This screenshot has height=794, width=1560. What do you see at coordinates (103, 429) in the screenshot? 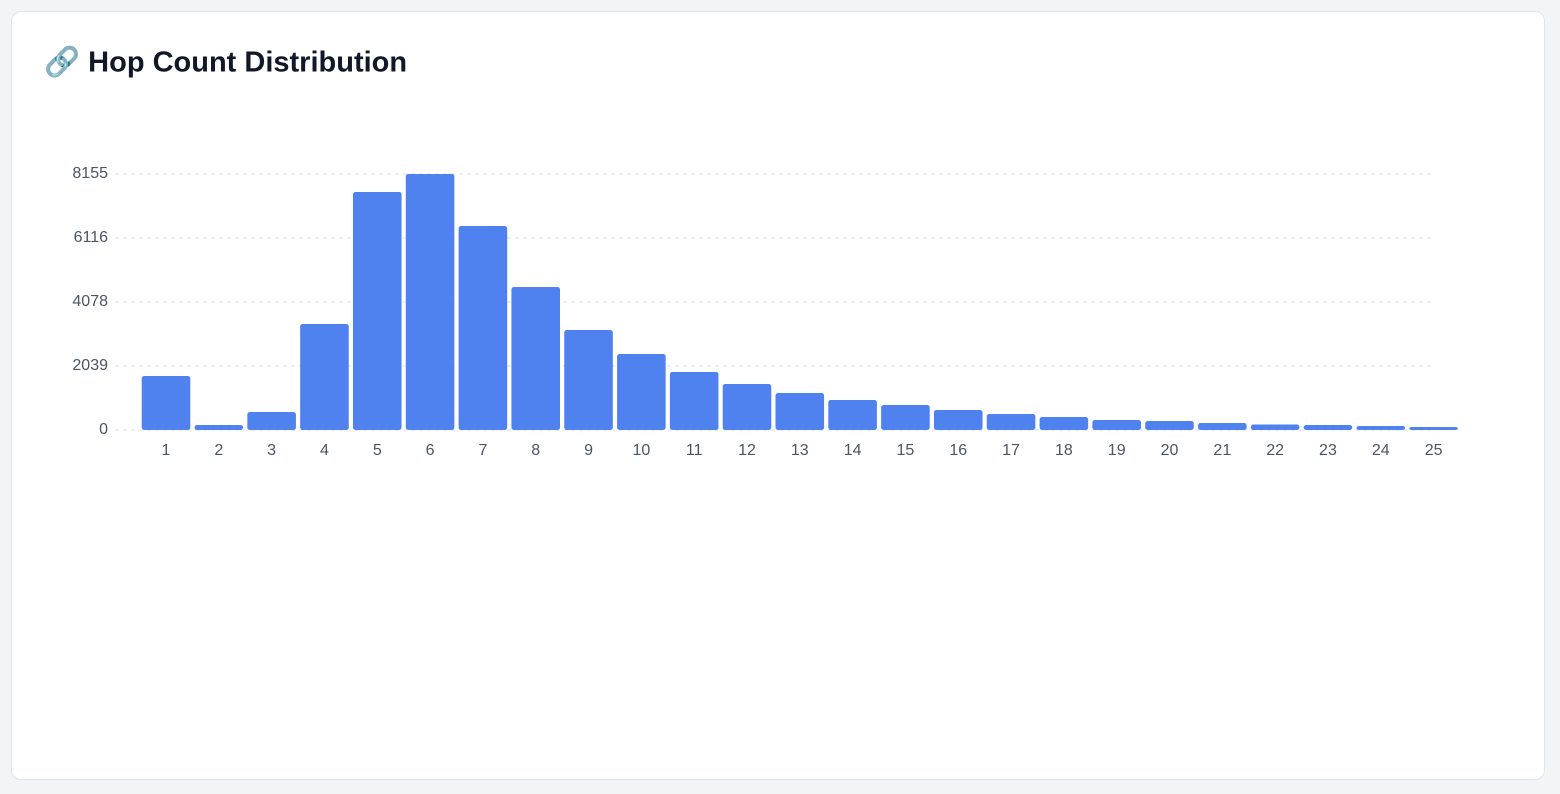
I see `y-tick-label: 0` at bounding box center [103, 429].